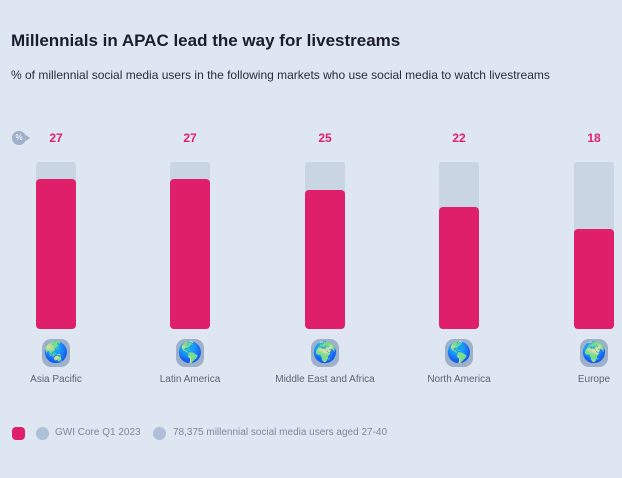 This screenshot has height=478, width=622. What do you see at coordinates (19, 138) in the screenshot?
I see `percent-icon: %` at bounding box center [19, 138].